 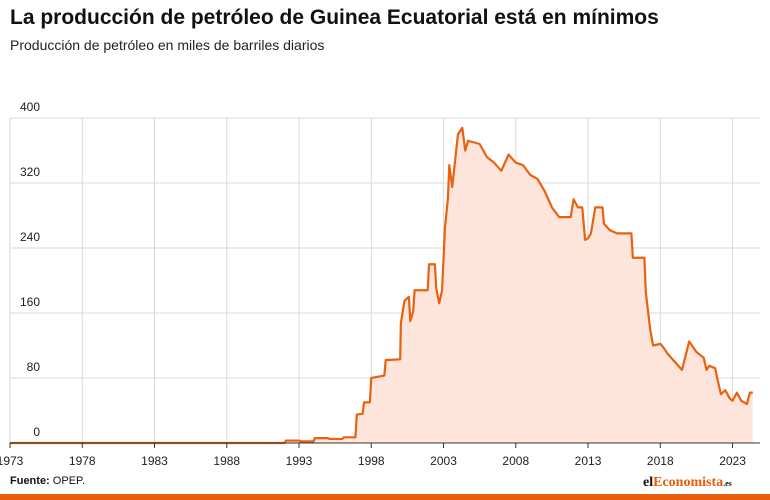 What do you see at coordinates (727, 483) in the screenshot?
I see `logo-part-tld: .es` at bounding box center [727, 483].